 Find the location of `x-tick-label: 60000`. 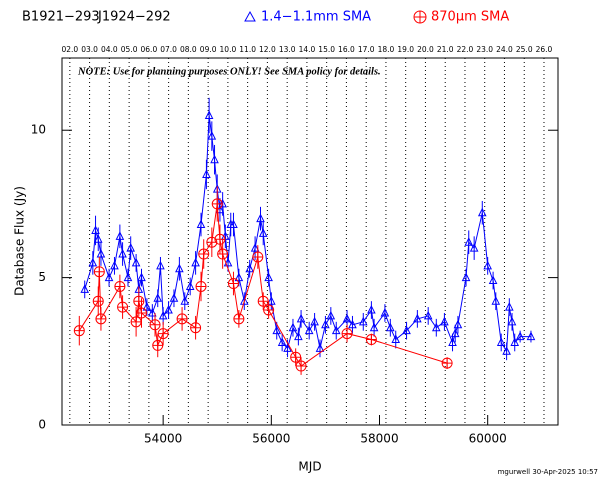

x-tick-label: 60000 is located at coordinates (488, 439).